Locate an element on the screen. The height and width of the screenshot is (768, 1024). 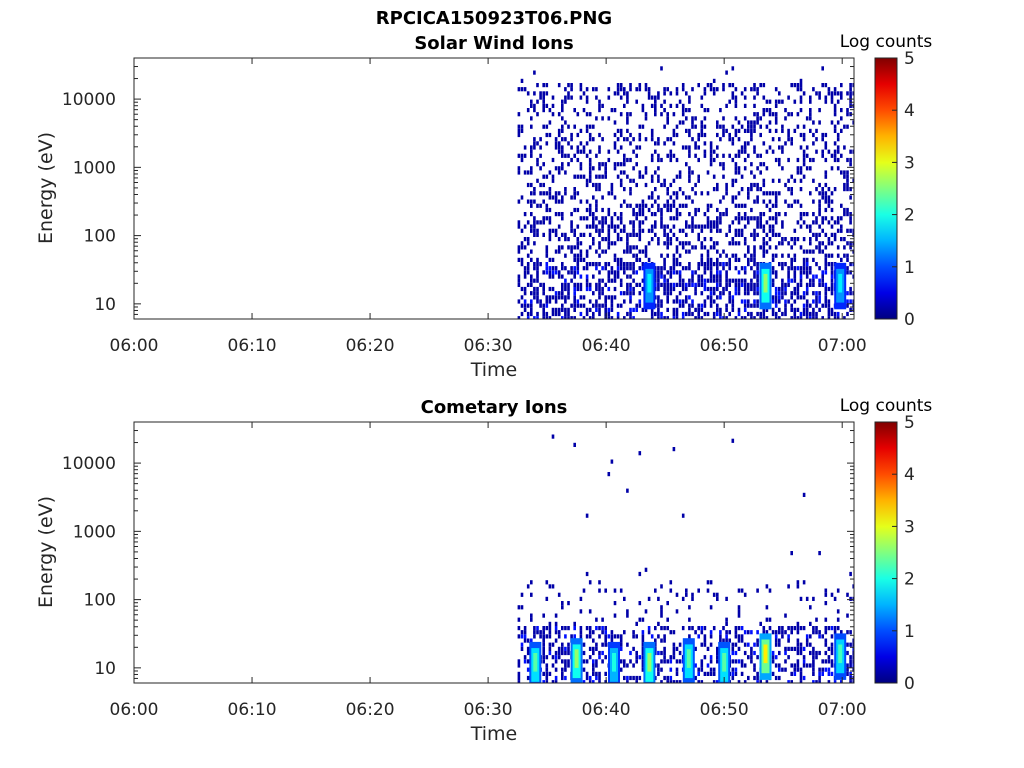
panel-title: Solar Wind Ions is located at coordinates (493, 43).